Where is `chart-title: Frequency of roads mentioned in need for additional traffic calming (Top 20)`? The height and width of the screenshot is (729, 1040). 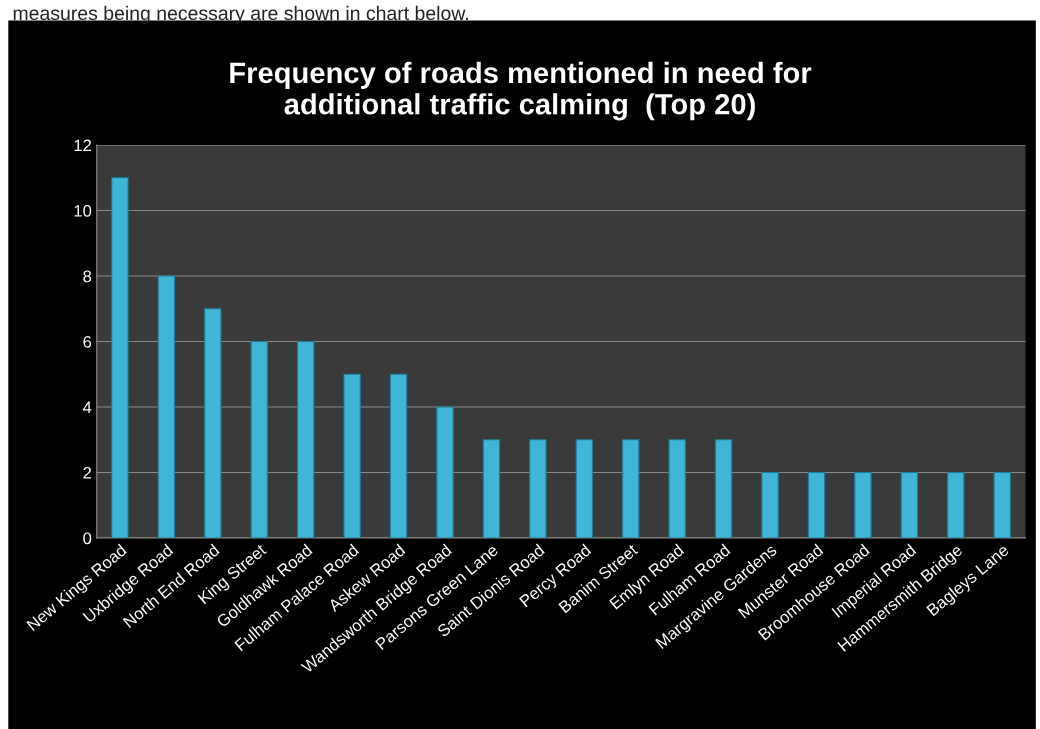
chart-title: Frequency of roads mentioned in need for additional traffic calming (Top 20) is located at coordinates (521, 91).